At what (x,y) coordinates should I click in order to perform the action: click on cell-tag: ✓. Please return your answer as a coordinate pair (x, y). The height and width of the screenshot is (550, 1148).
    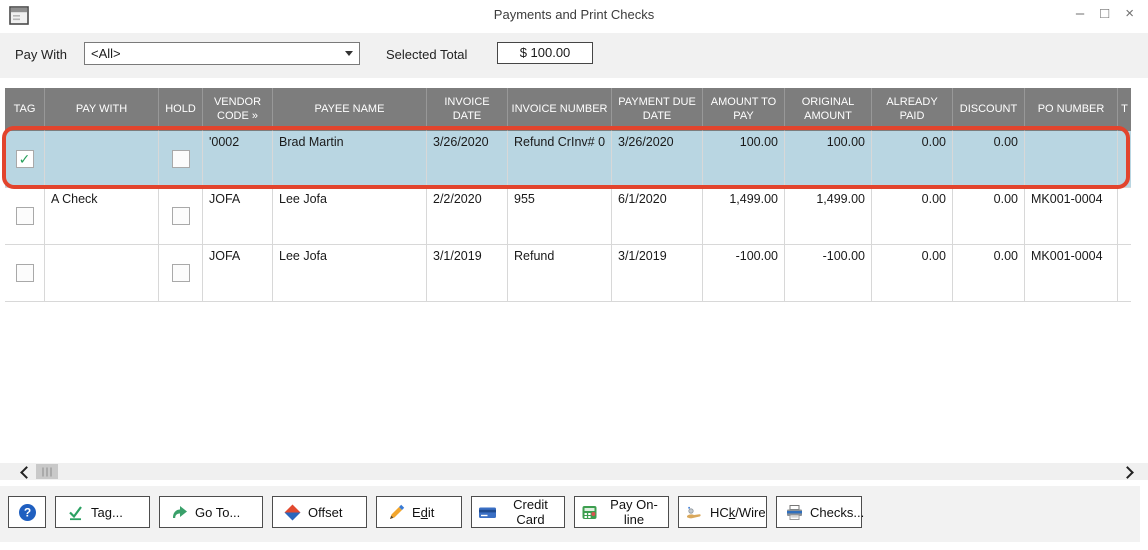
    Looking at the image, I should click on (25, 159).